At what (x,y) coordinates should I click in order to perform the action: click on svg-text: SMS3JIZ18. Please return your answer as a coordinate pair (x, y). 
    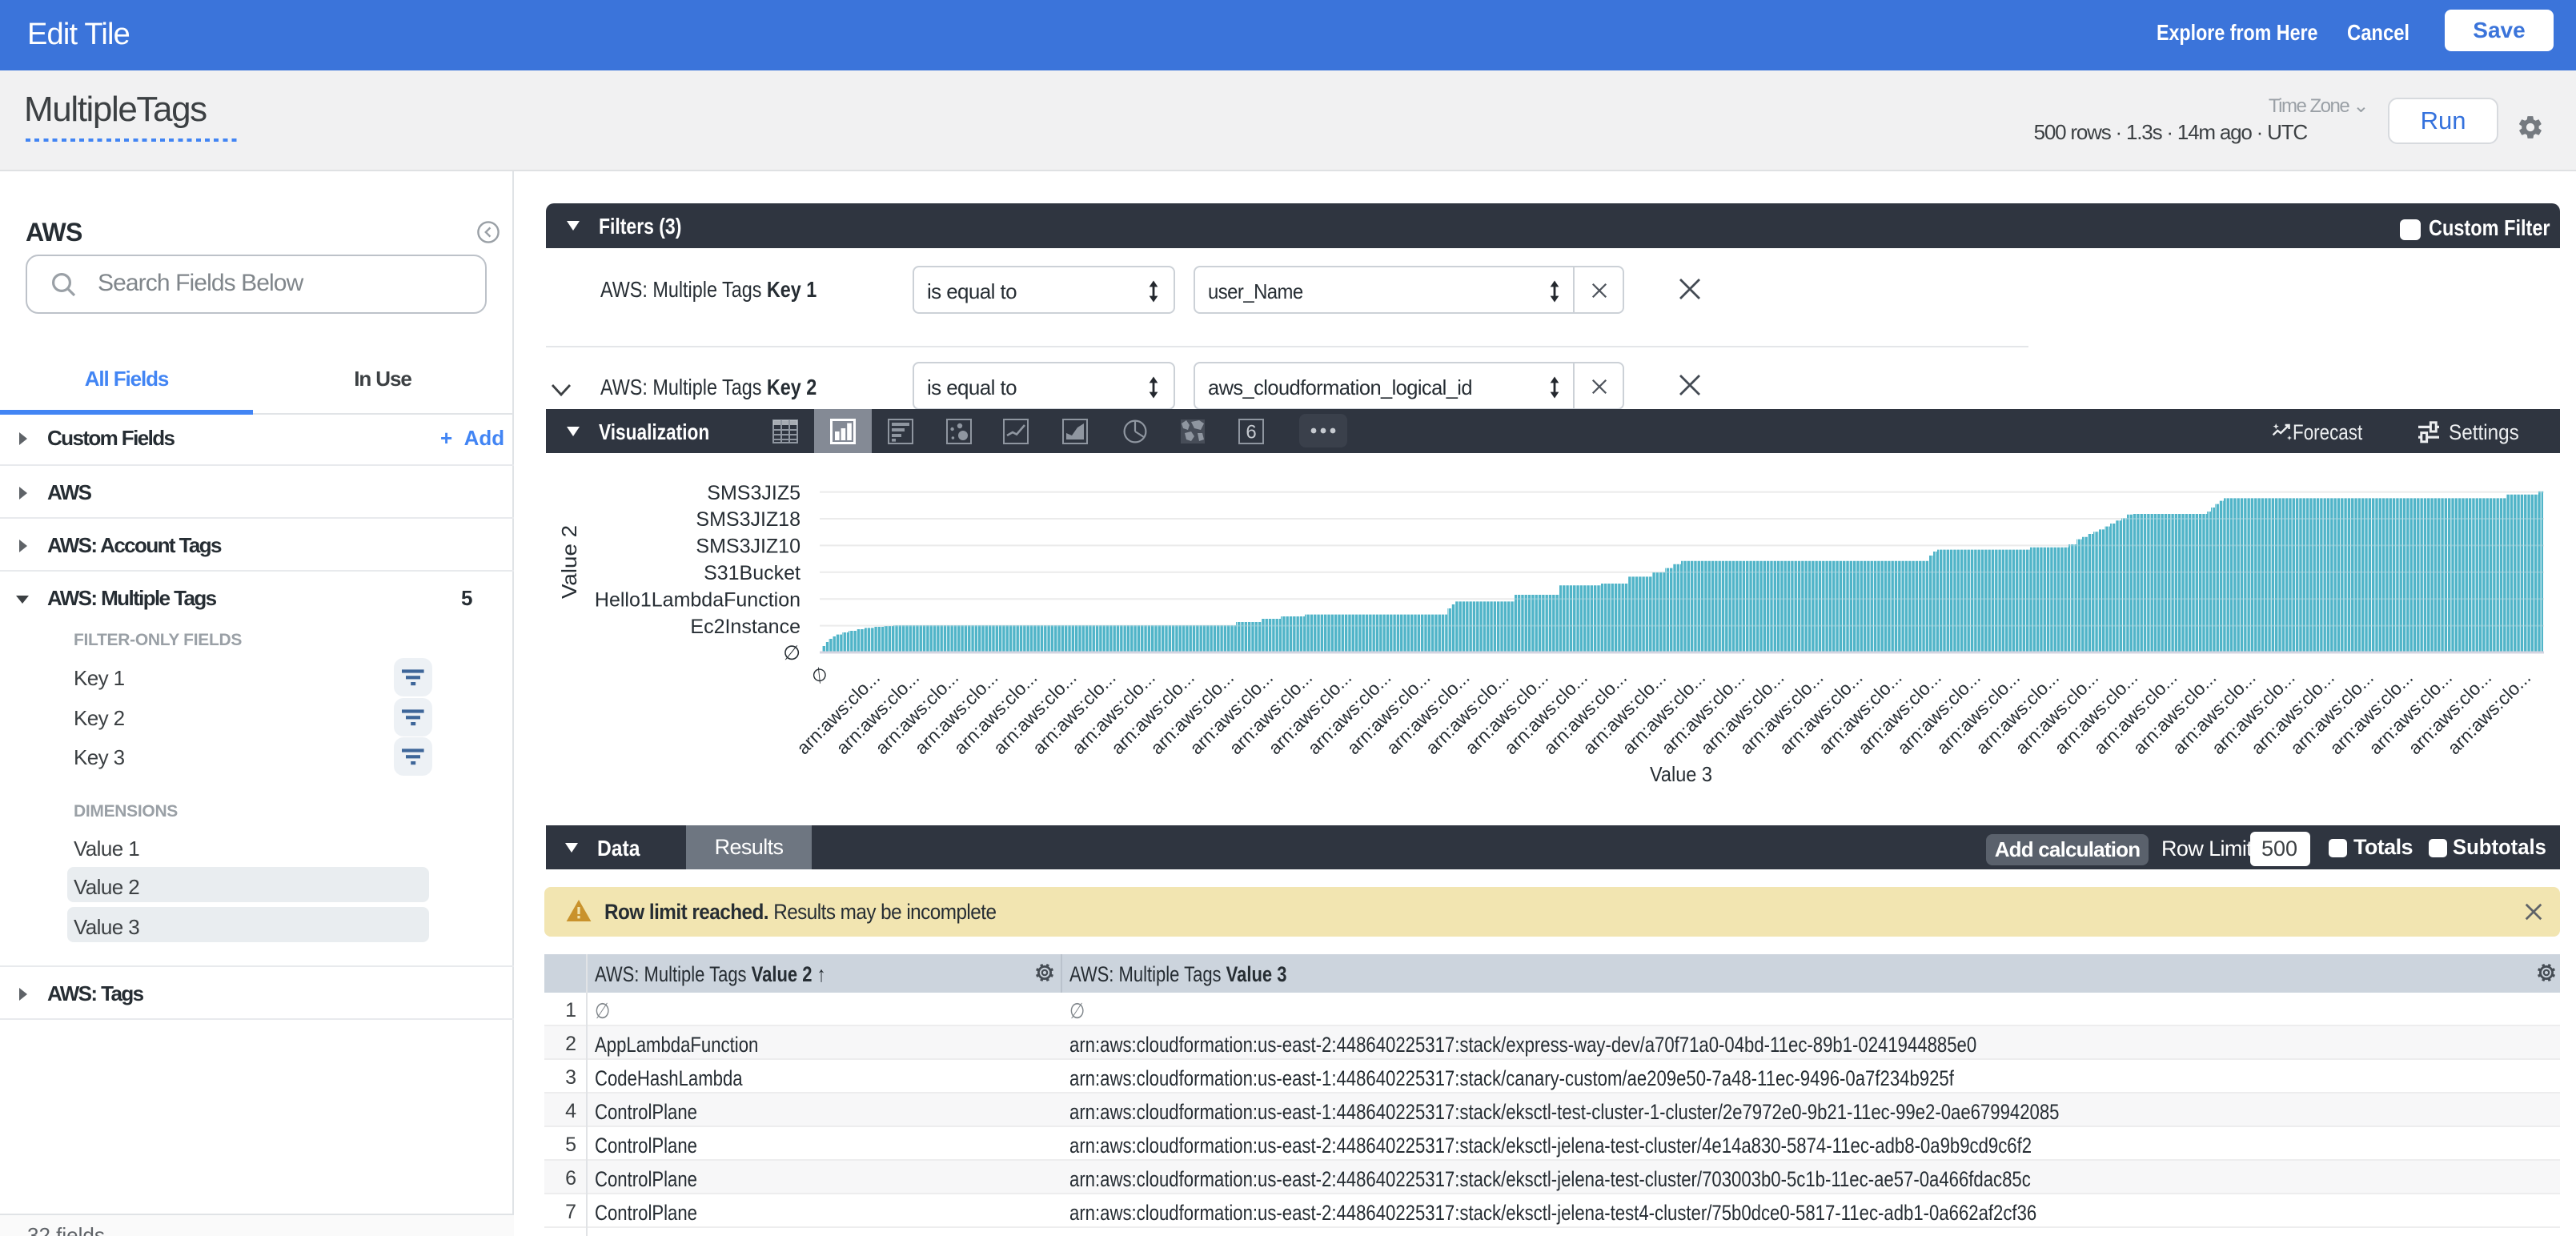
    Looking at the image, I should click on (748, 519).